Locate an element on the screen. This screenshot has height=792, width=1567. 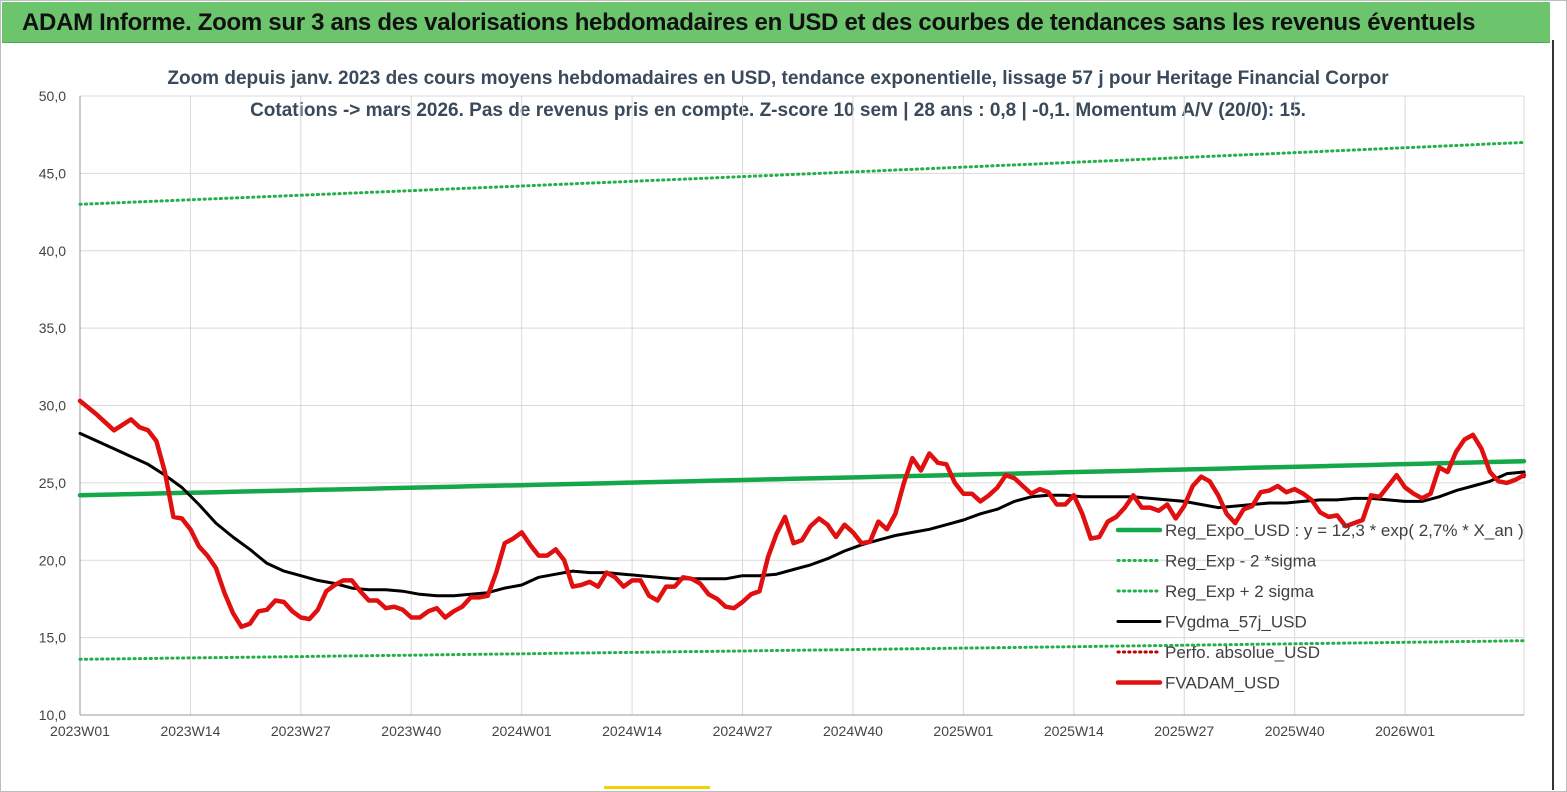
x-tick-label: 2025W27 is located at coordinates (1184, 731).